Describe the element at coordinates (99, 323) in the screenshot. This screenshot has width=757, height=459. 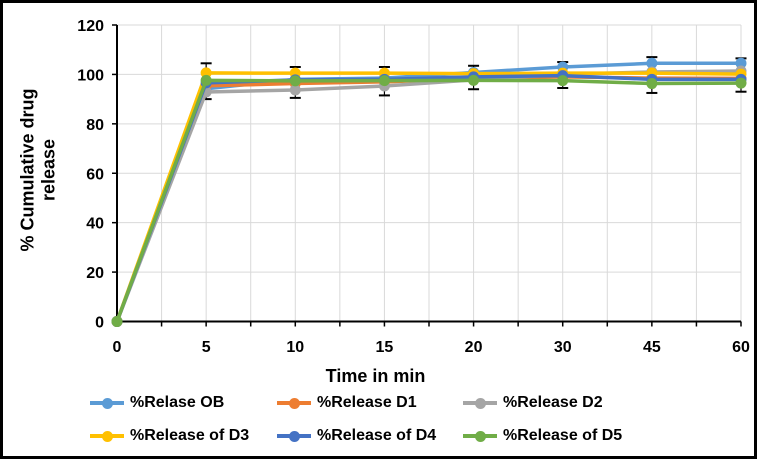
I see `y-tick-label: 0` at that location.